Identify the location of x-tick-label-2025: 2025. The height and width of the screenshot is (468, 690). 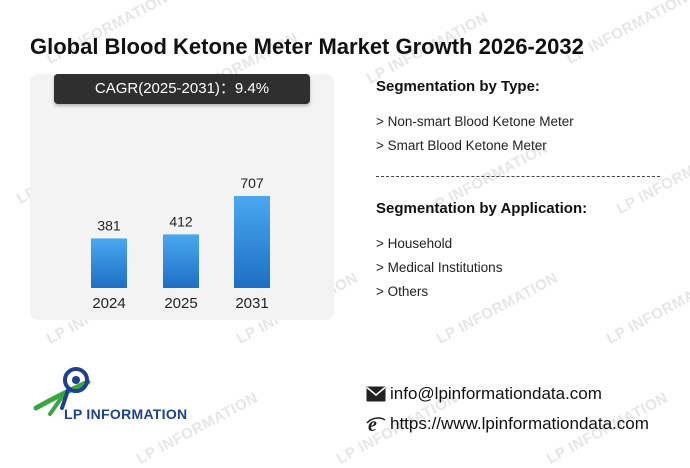
(180, 303).